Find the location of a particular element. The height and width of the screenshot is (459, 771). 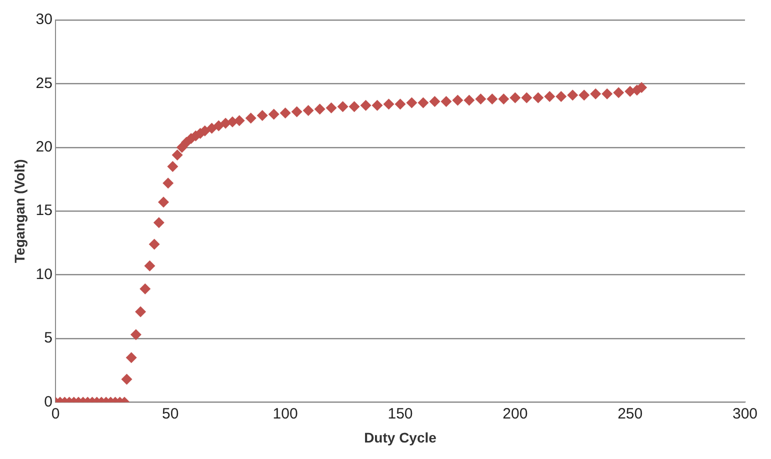

x-tick-label: 300 is located at coordinates (745, 413).